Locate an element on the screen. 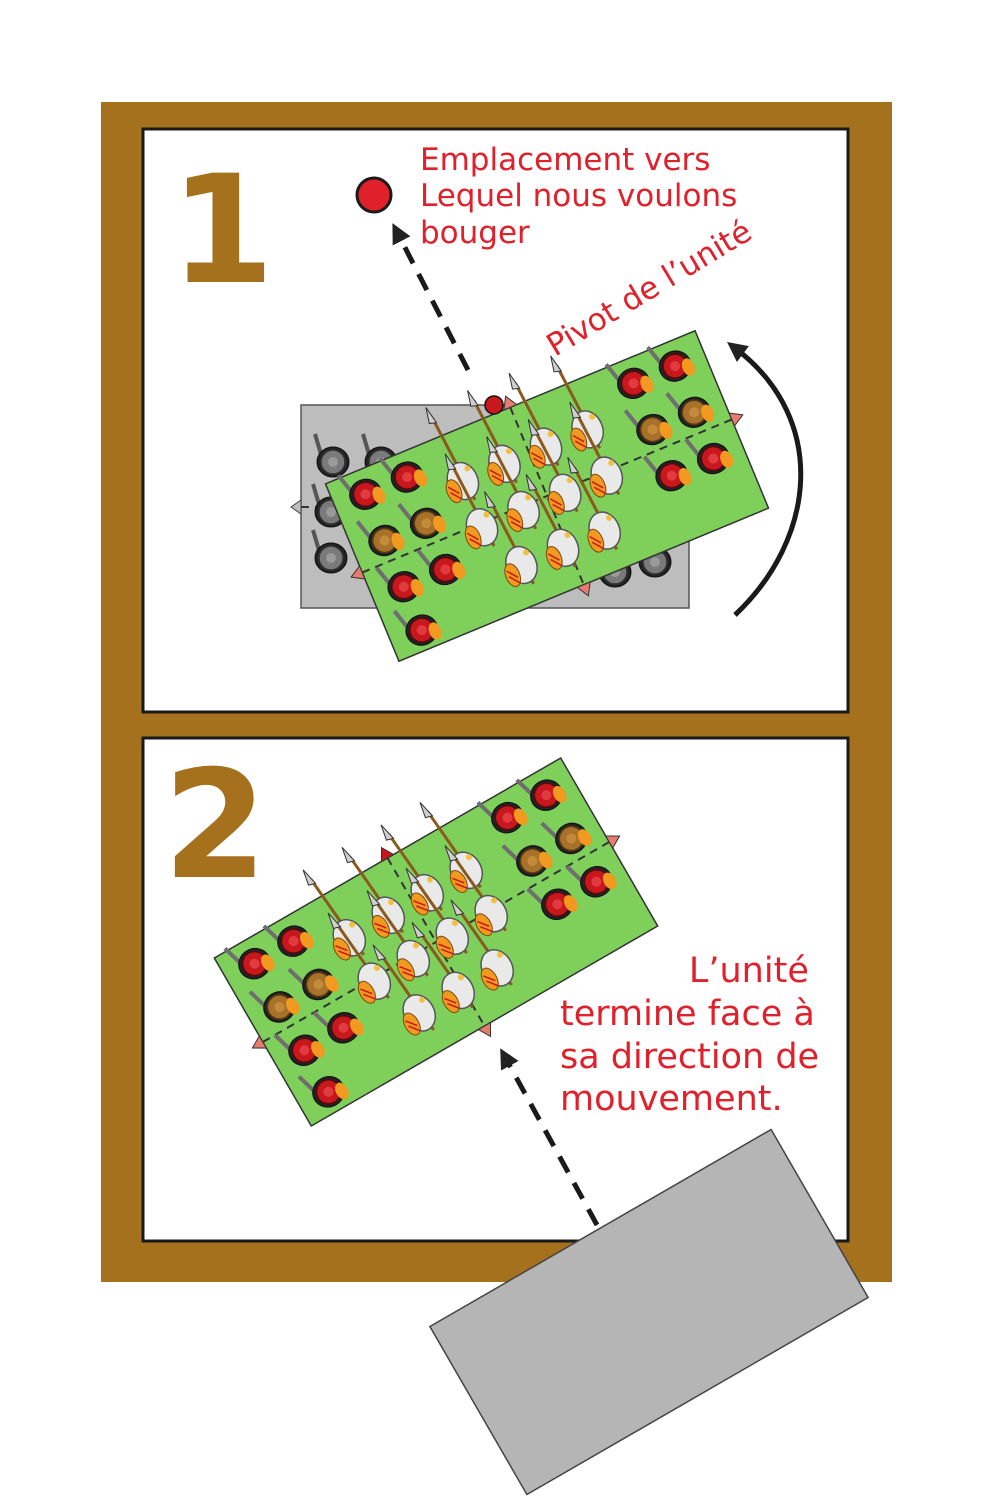  green-unit-final is located at coordinates (436, 942).